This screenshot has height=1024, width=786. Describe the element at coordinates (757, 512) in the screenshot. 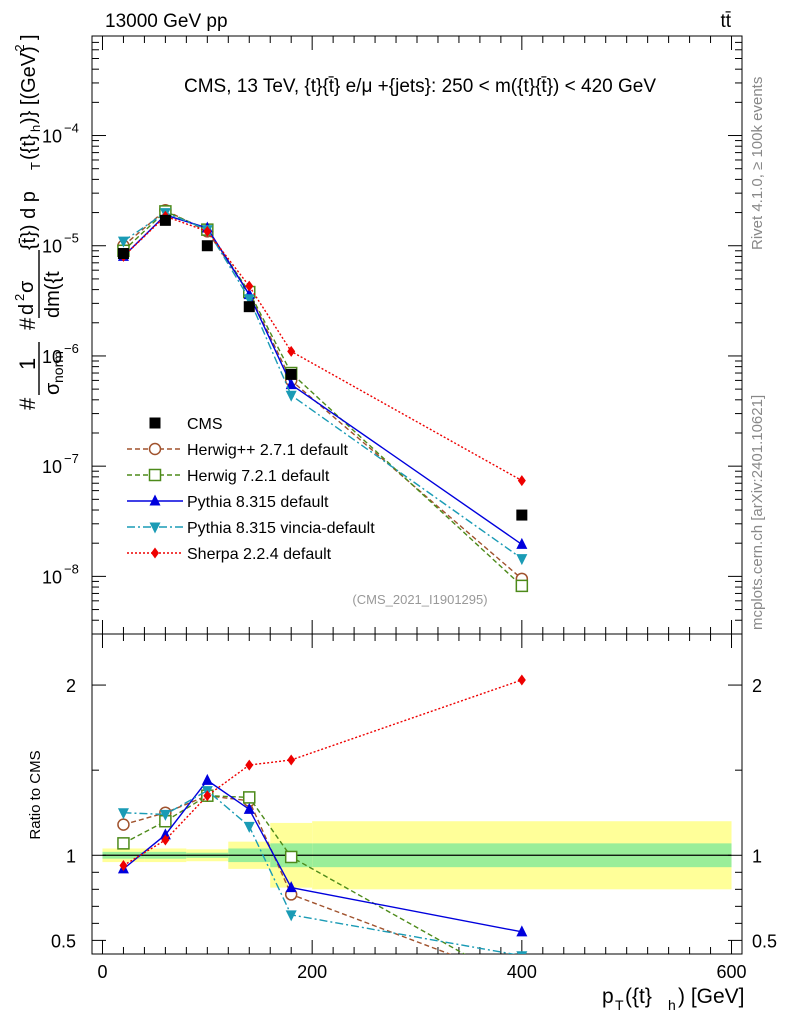

I see `mcplots-label: mcplots.cern.ch [arXiv:2401.10621]` at that location.